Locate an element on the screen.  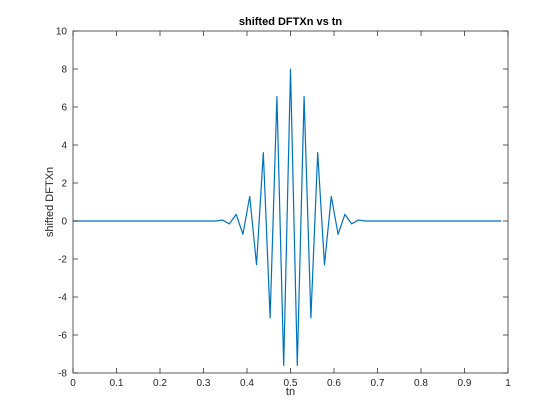
x-tick-label: 0.7 is located at coordinates (378, 383).